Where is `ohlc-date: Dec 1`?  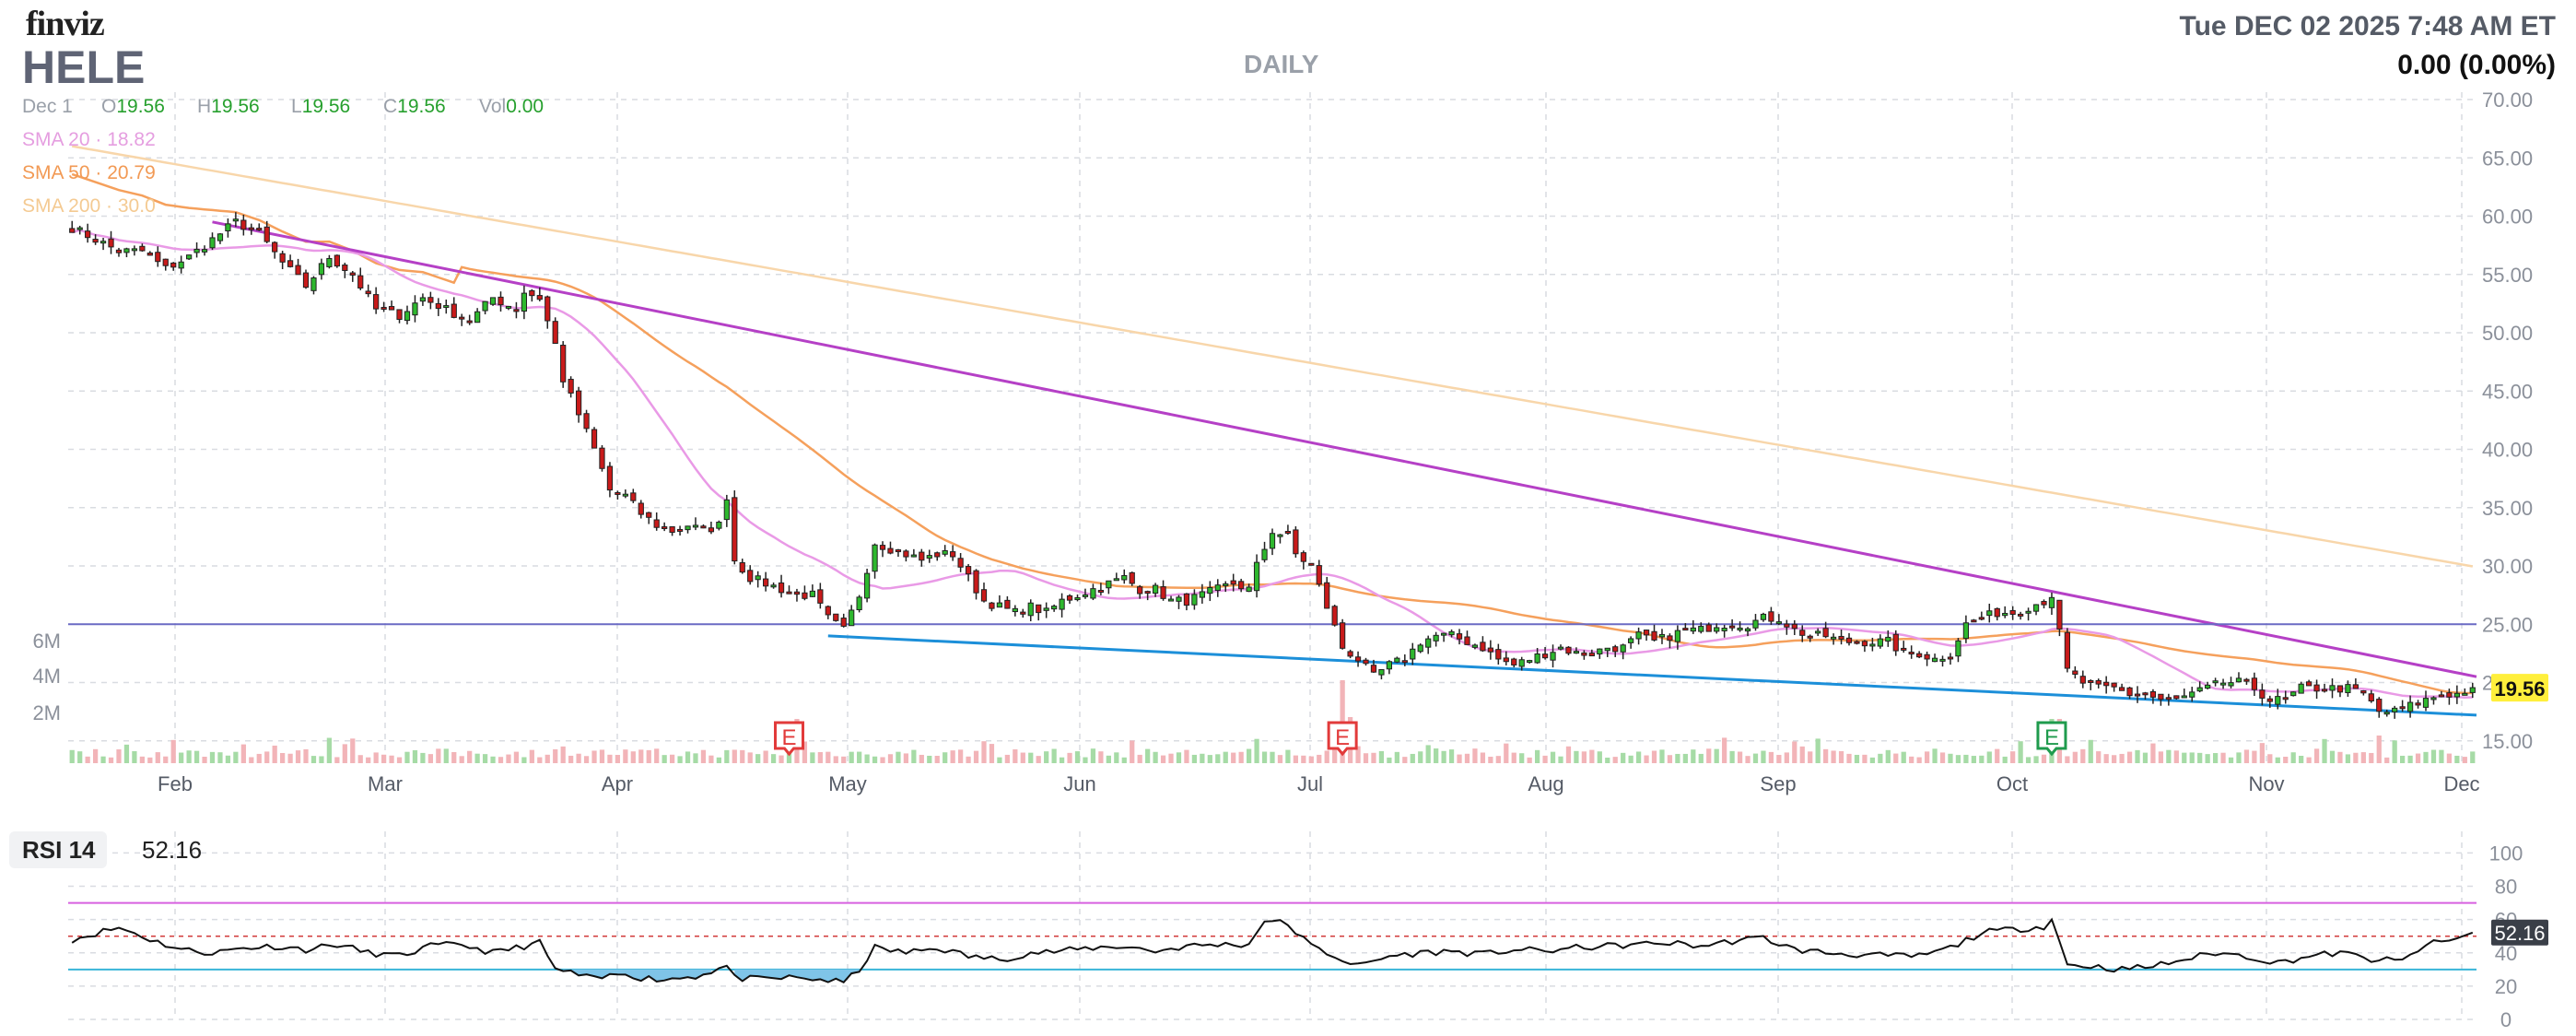
ohlc-date: Dec 1 is located at coordinates (47, 107).